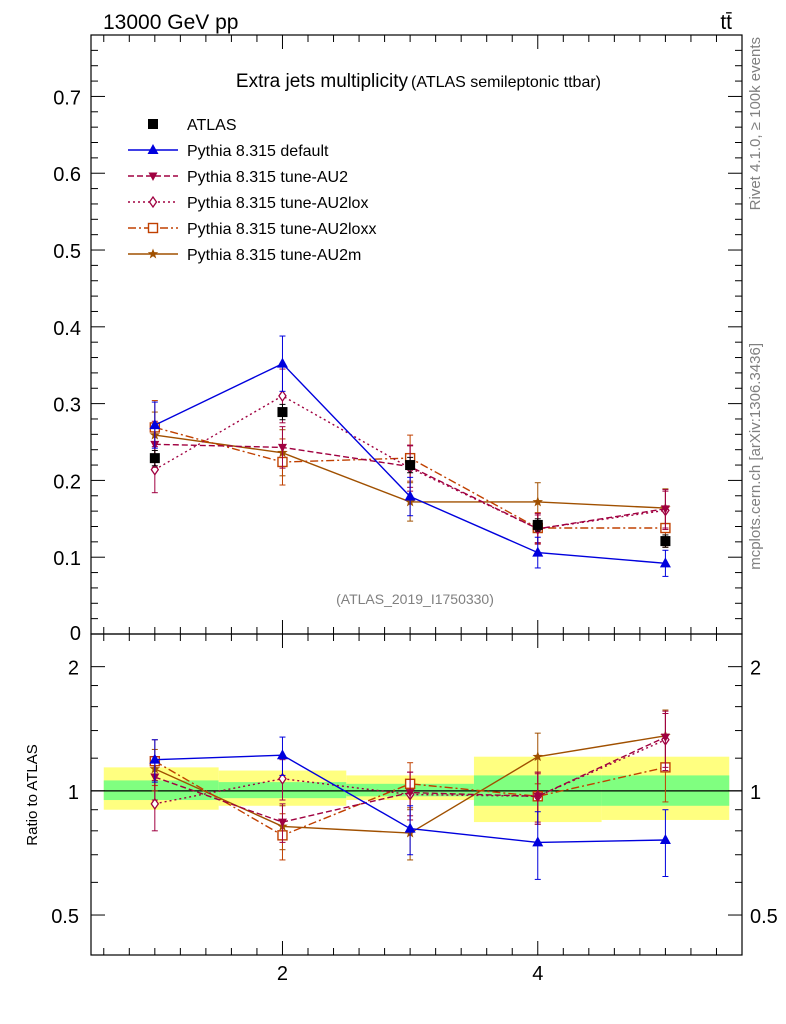  I want to click on x-tick-label: 2, so click(282, 974).